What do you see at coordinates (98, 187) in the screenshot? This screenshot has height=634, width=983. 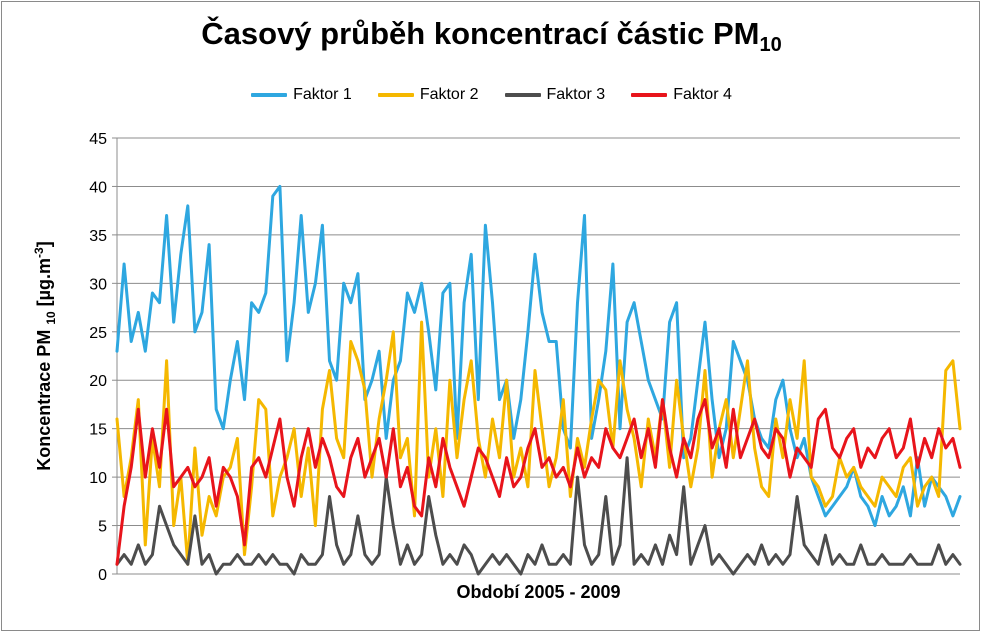 I see `tick-label-y-40: 40` at bounding box center [98, 187].